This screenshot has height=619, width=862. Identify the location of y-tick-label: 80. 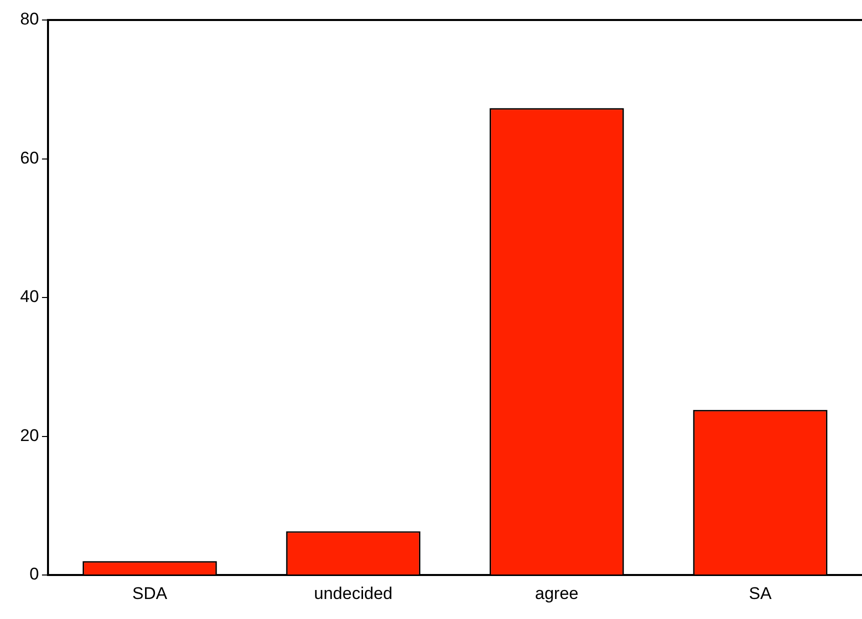
(29, 19).